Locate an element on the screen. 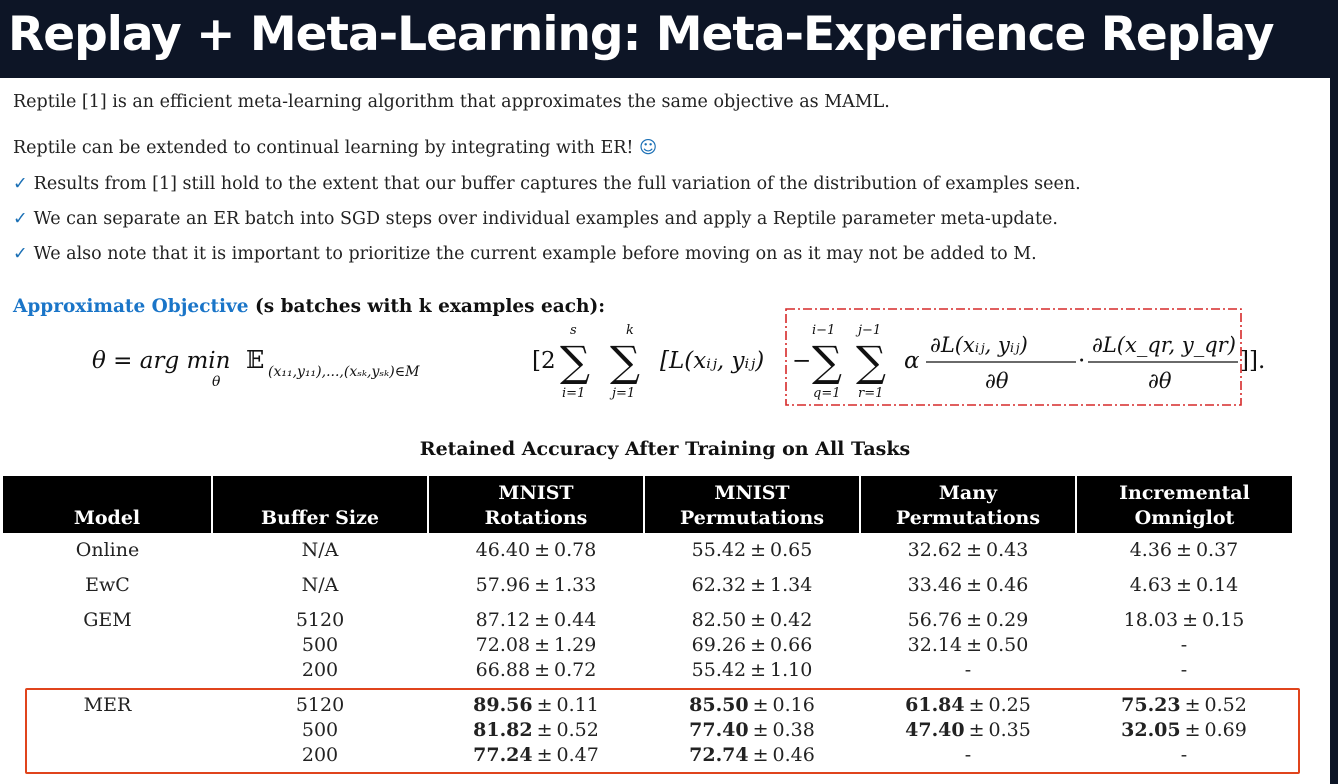 The image size is (1338, 784). formula-bracket-open: [2 is located at coordinates (544, 361).